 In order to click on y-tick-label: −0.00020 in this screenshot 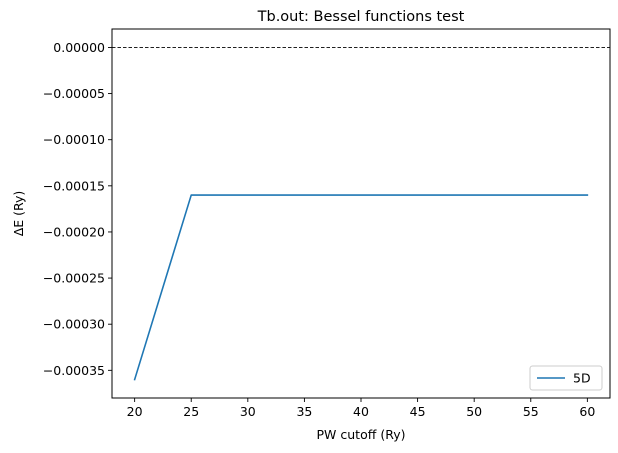, I will do `click(74, 231)`.